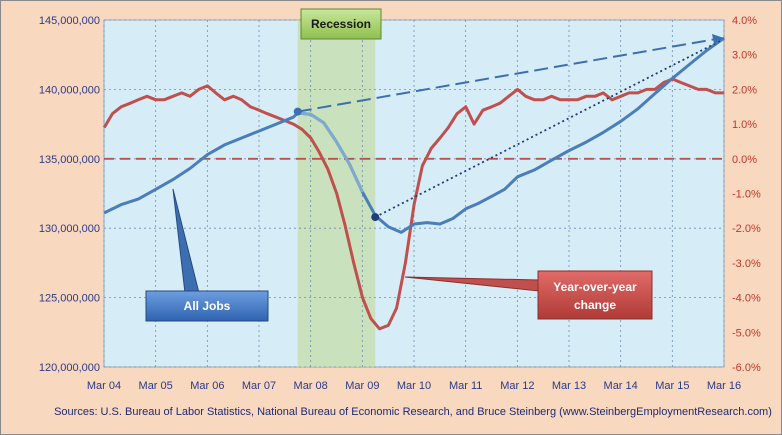 This screenshot has height=435, width=782. What do you see at coordinates (746, 368) in the screenshot?
I see `right-tick-label: -6.0%` at bounding box center [746, 368].